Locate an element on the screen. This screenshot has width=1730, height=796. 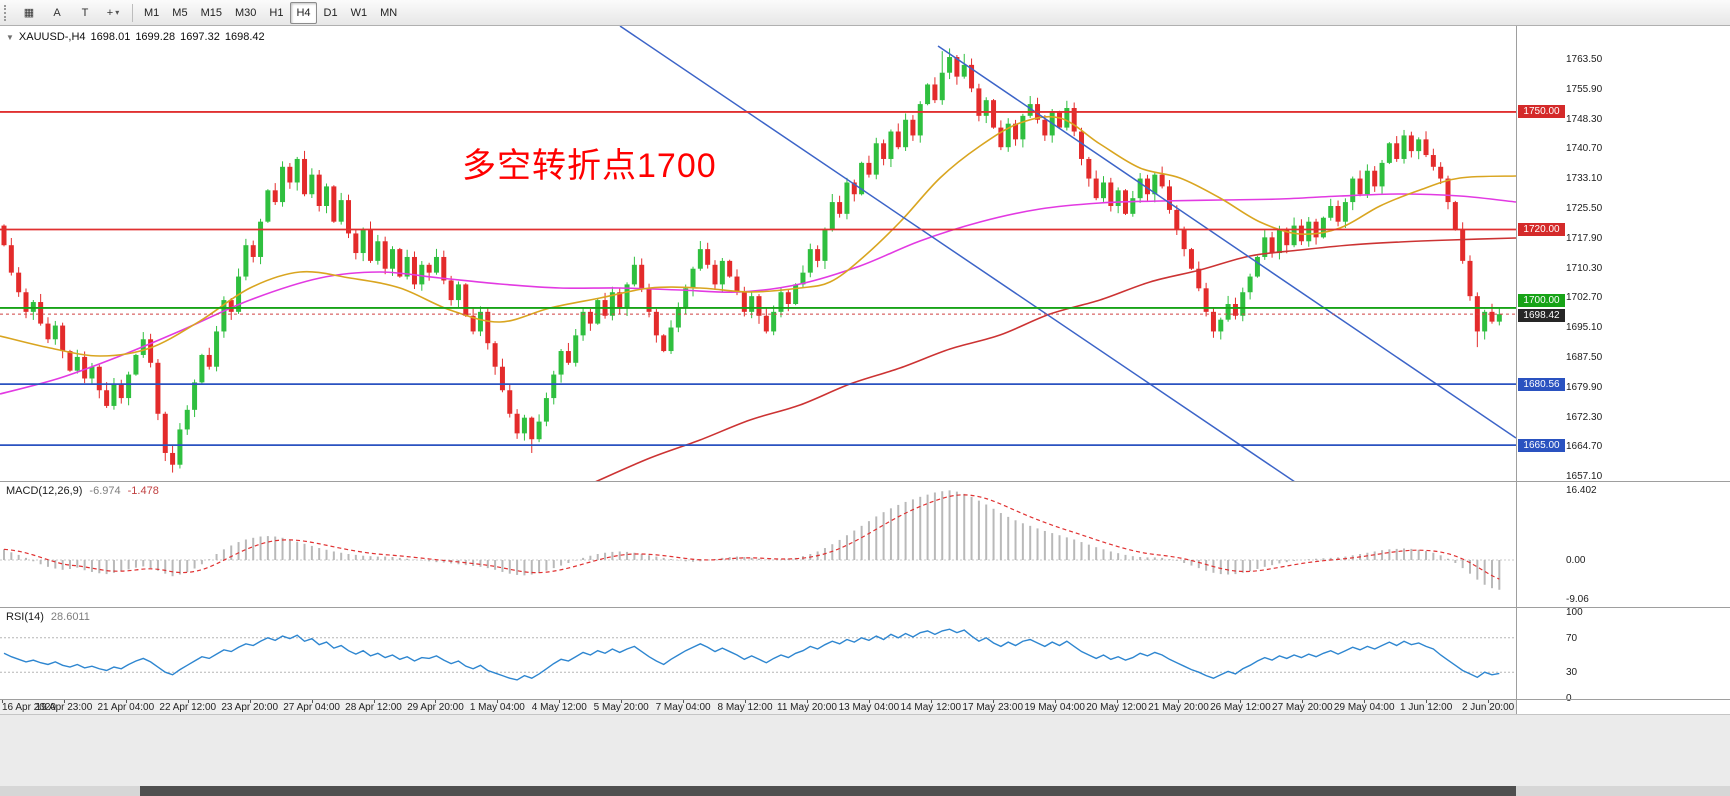
time-axis-label: 5 May 20:00 is located at coordinates (621, 707).